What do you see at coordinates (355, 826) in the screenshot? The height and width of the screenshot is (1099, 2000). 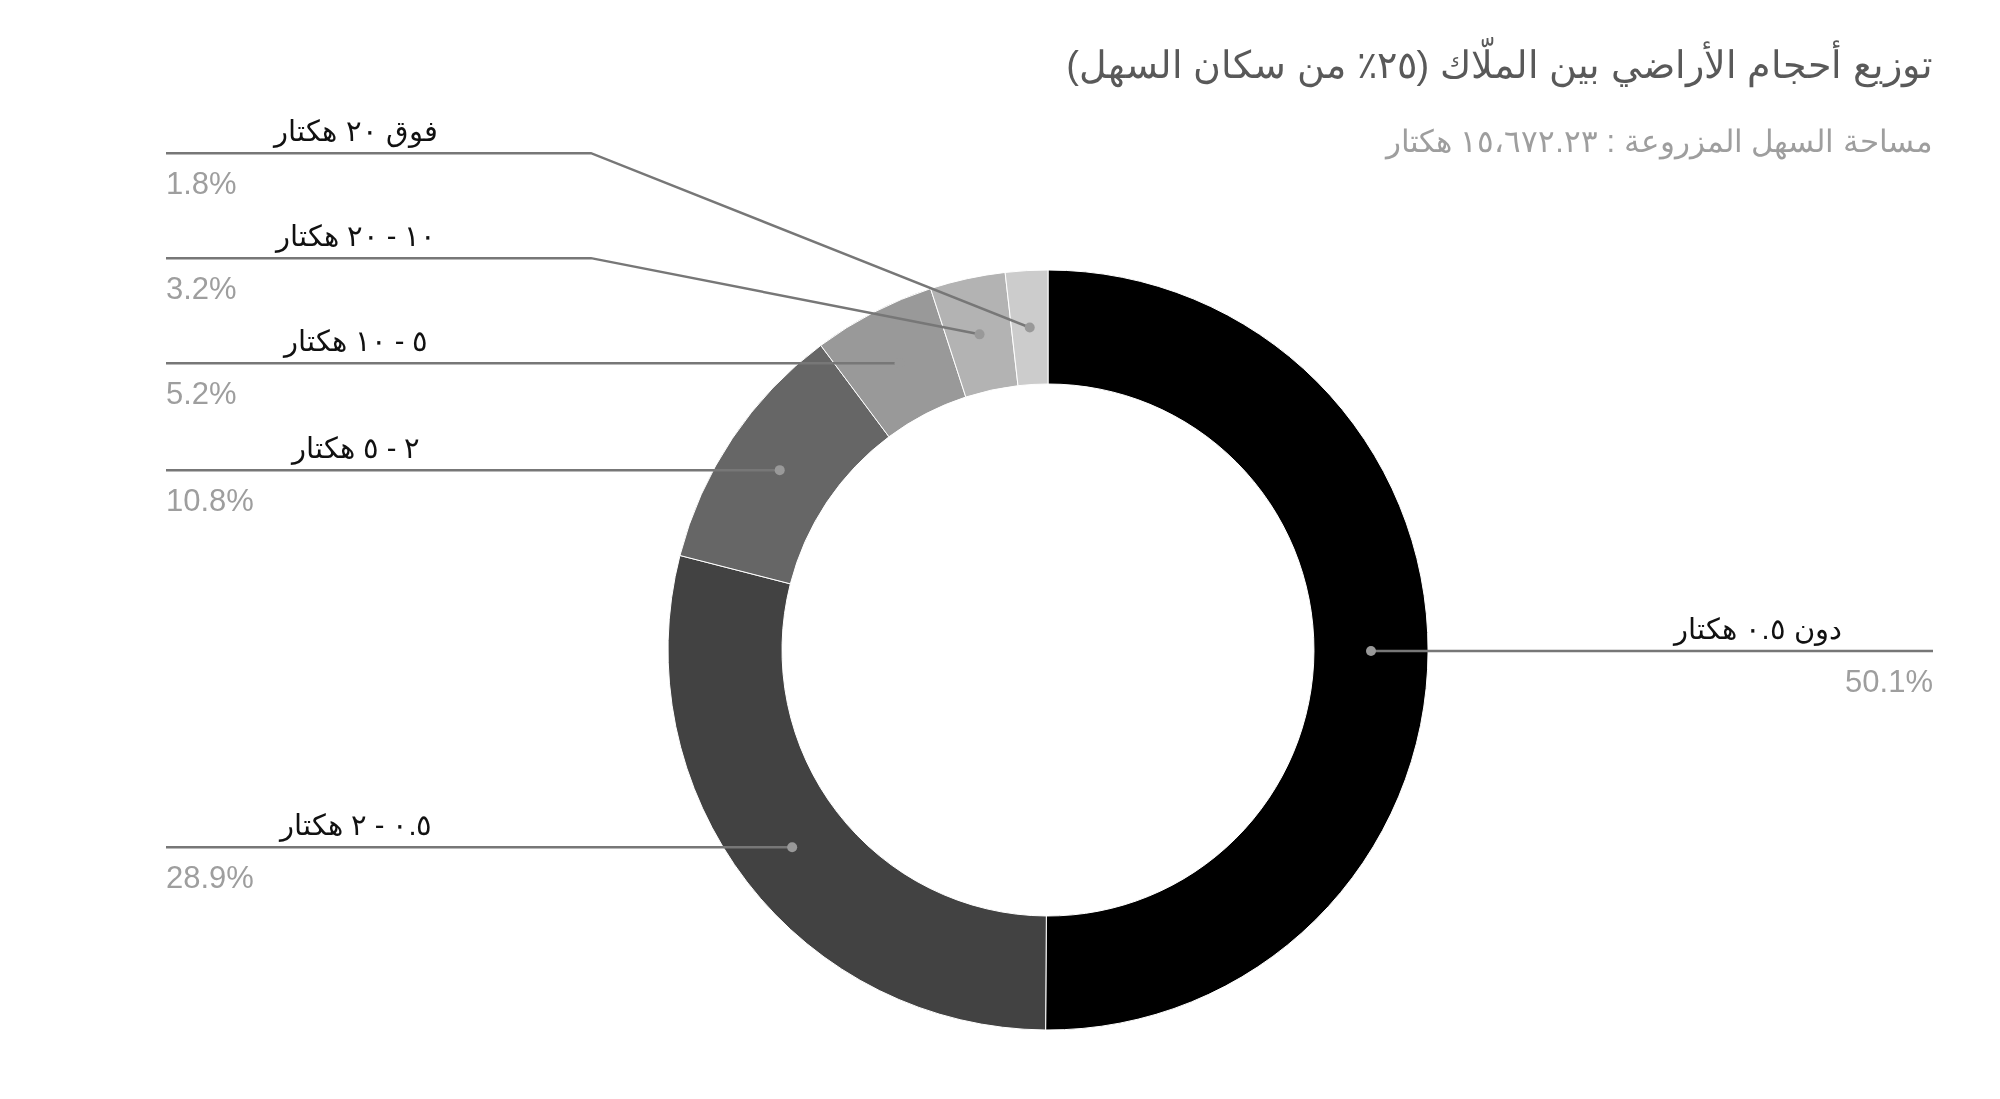 I see `slice-label: ٠.٥ - ٢ هكتار` at bounding box center [355, 826].